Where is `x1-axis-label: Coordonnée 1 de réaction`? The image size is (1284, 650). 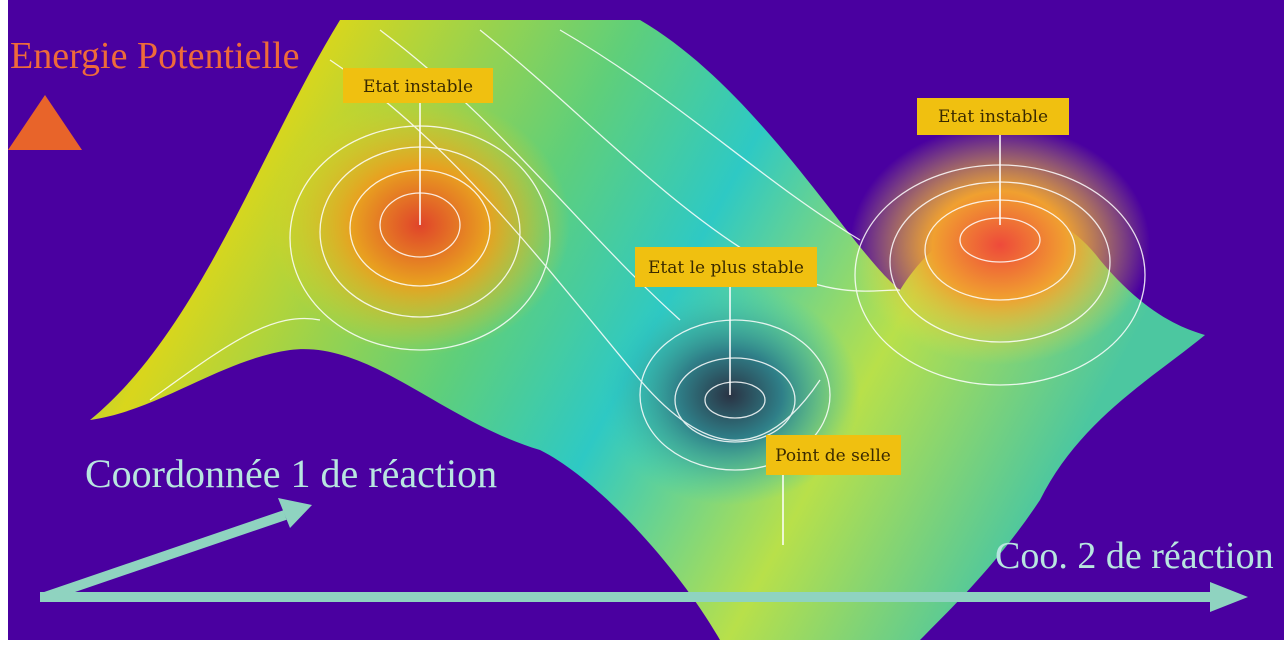
x1-axis-label: Coordonnée 1 de réaction is located at coordinates (291, 473).